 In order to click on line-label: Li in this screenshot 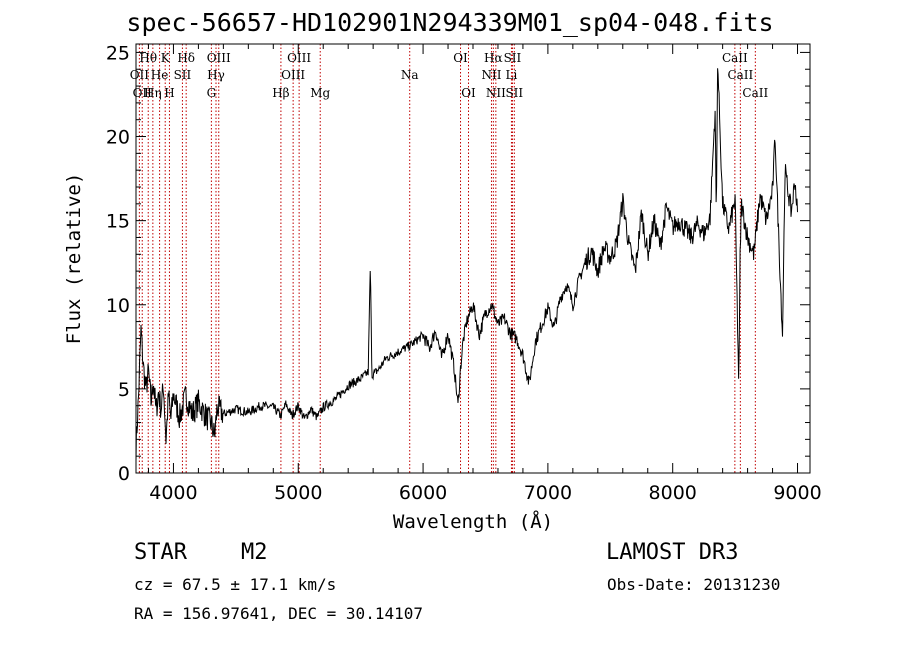, I will do `click(512, 75)`.